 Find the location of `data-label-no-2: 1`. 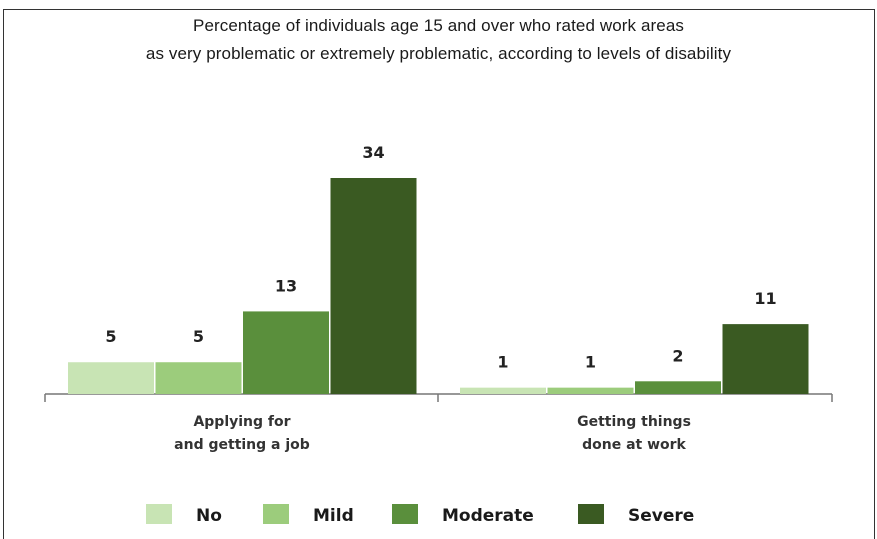

data-label-no-2: 1 is located at coordinates (502, 362).